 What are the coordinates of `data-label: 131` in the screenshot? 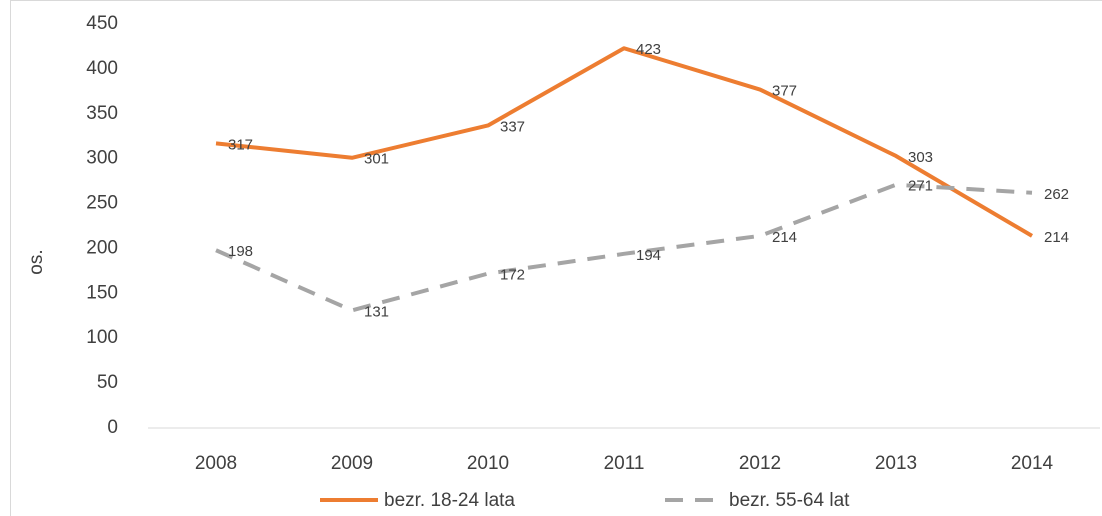 It's located at (376, 311).